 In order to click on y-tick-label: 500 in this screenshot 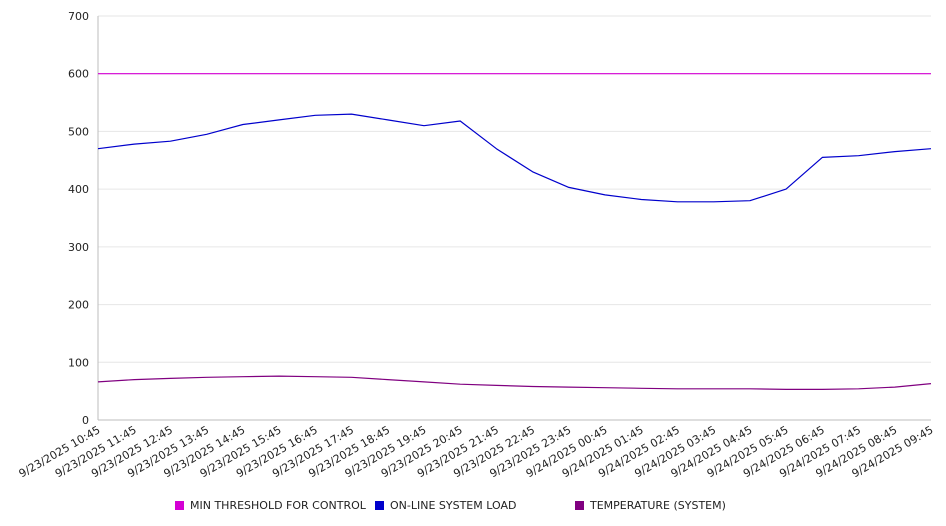, I will do `click(78, 131)`.